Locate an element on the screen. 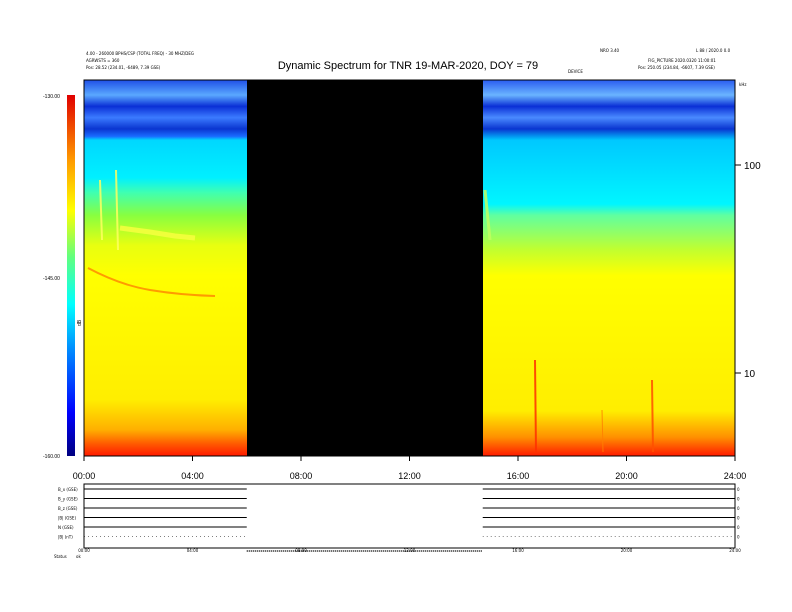 This screenshot has width=792, height=612. frequency-axis: 100 10 kHz is located at coordinates (748, 231).